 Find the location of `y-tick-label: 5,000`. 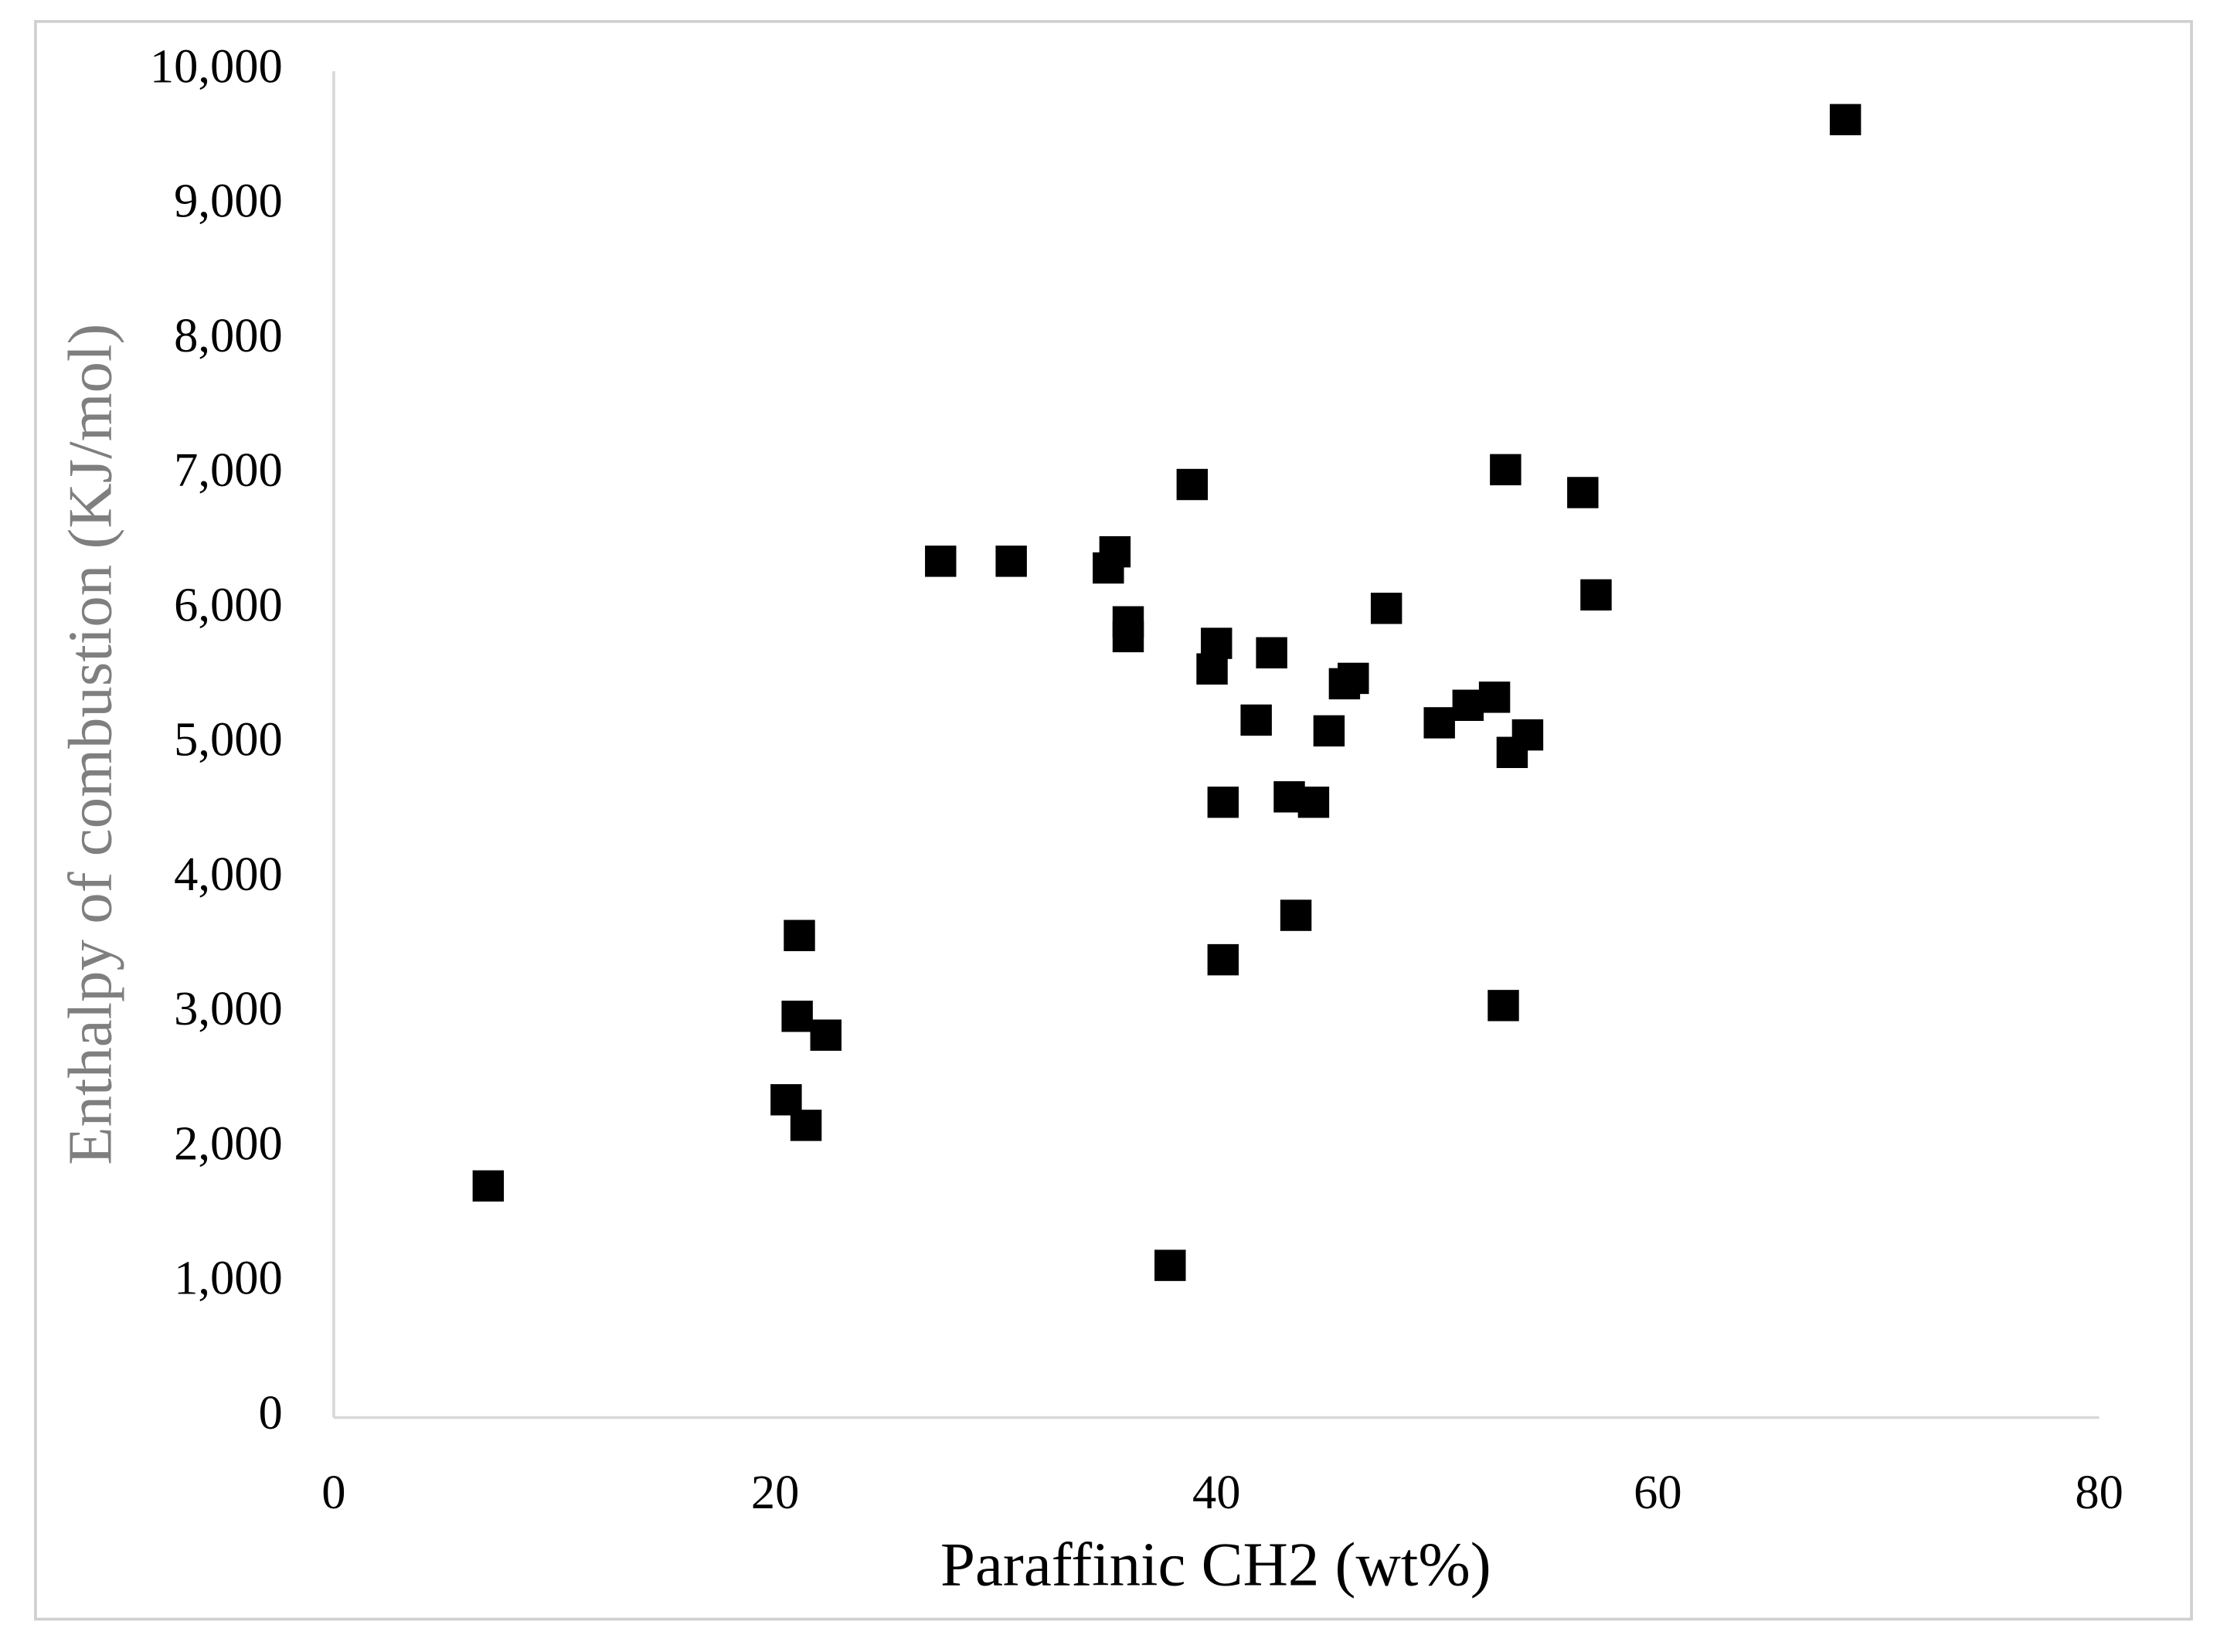

y-tick-label: 5,000 is located at coordinates (229, 739).